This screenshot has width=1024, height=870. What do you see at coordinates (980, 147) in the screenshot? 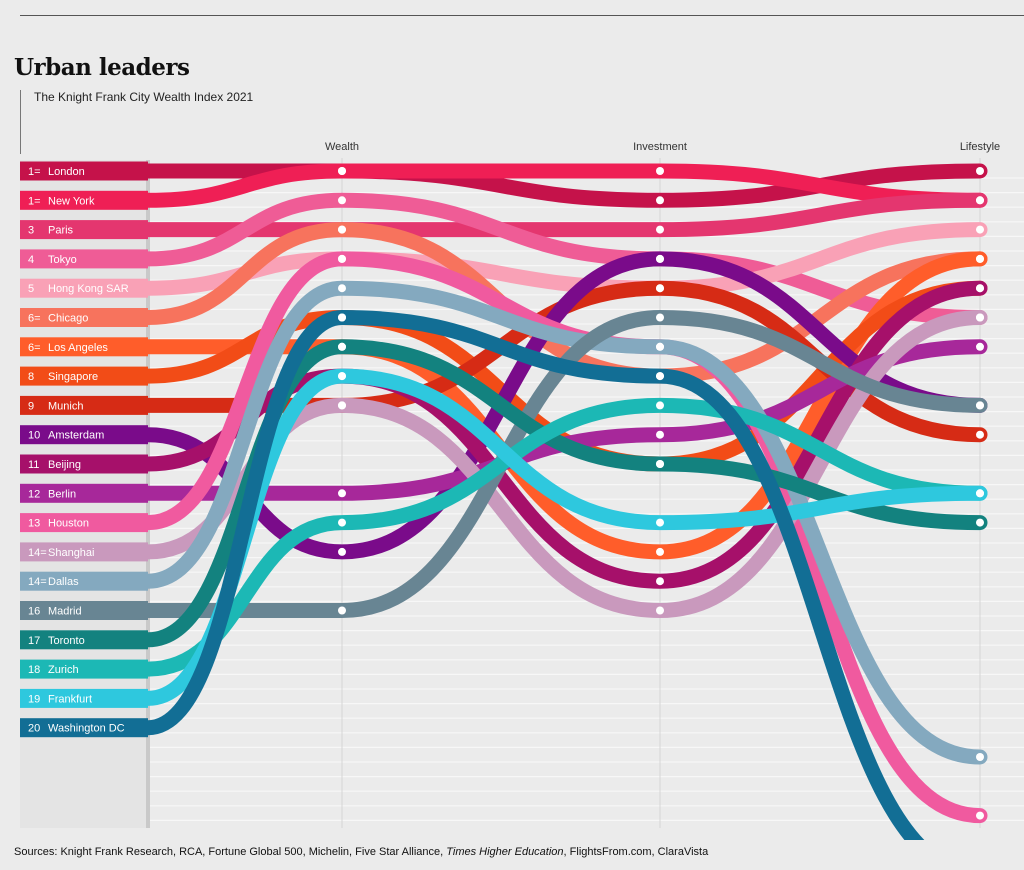
I see `column-label-lifestyle: Lifestyle` at bounding box center [980, 147].